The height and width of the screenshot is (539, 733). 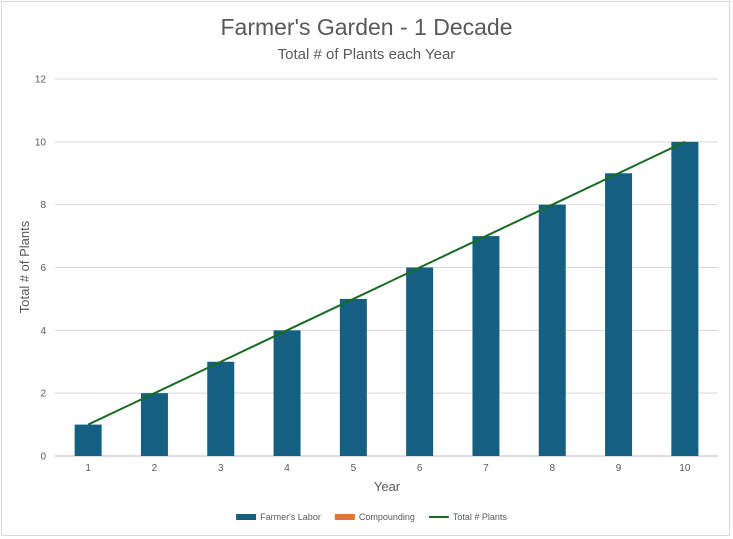 What do you see at coordinates (88, 468) in the screenshot?
I see `x-tick-label: 1` at bounding box center [88, 468].